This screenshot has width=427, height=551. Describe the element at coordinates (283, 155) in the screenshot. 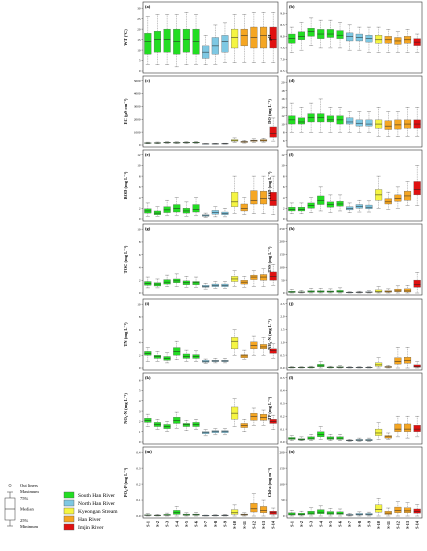

I see `y-tick-label: 12` at that location.